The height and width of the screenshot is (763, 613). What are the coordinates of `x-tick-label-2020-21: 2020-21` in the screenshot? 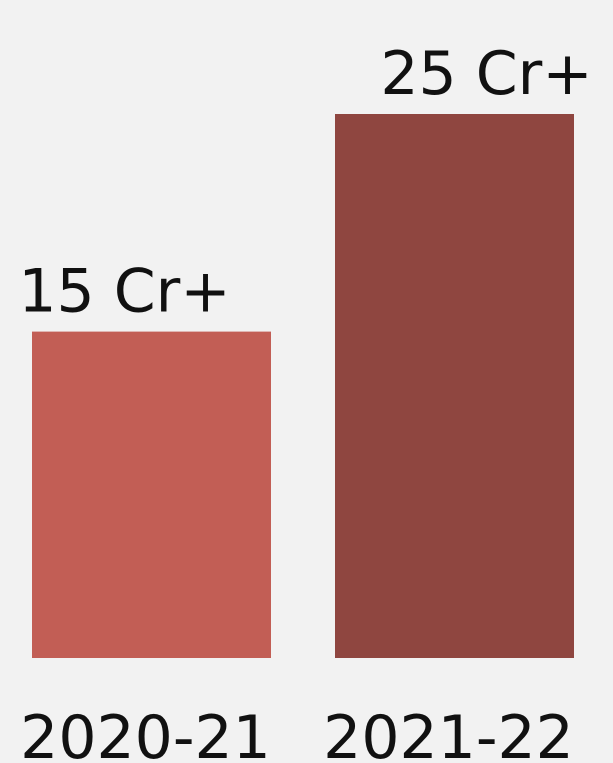 It's located at (145, 733).